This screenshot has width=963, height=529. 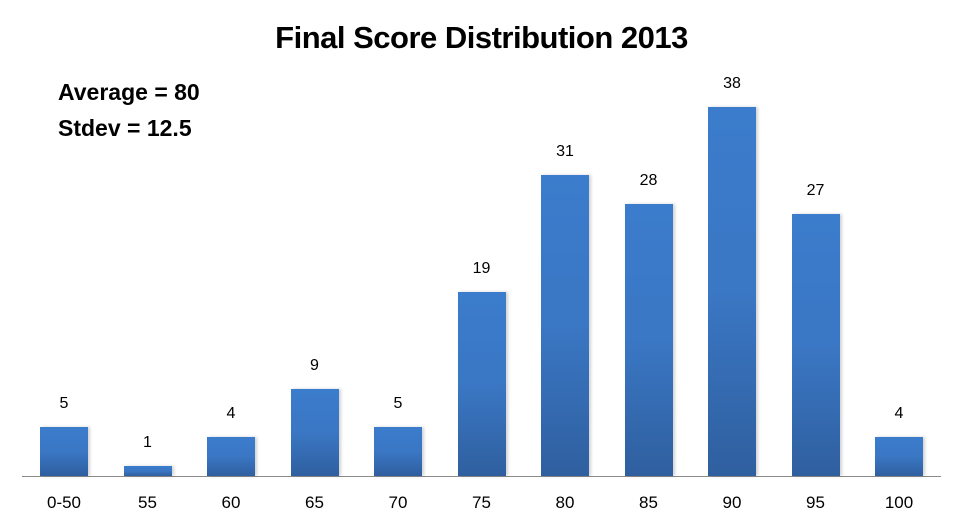 I want to click on x-tick-label: 95, so click(x=815, y=502).